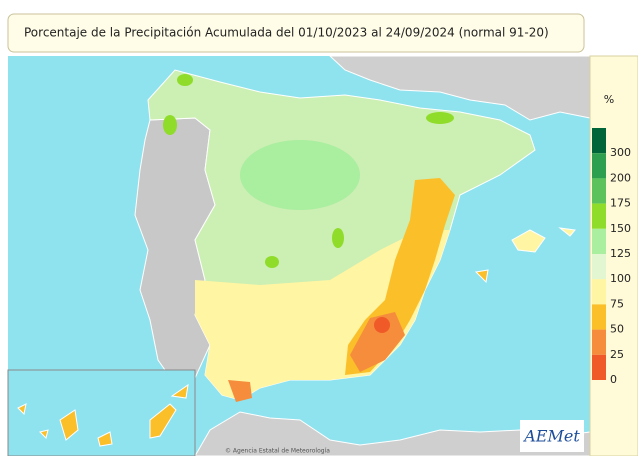 Image resolution: width=638 pixels, height=460 pixels. Describe the element at coordinates (613, 379) in the screenshot. I see `legend-label: 0` at that location.